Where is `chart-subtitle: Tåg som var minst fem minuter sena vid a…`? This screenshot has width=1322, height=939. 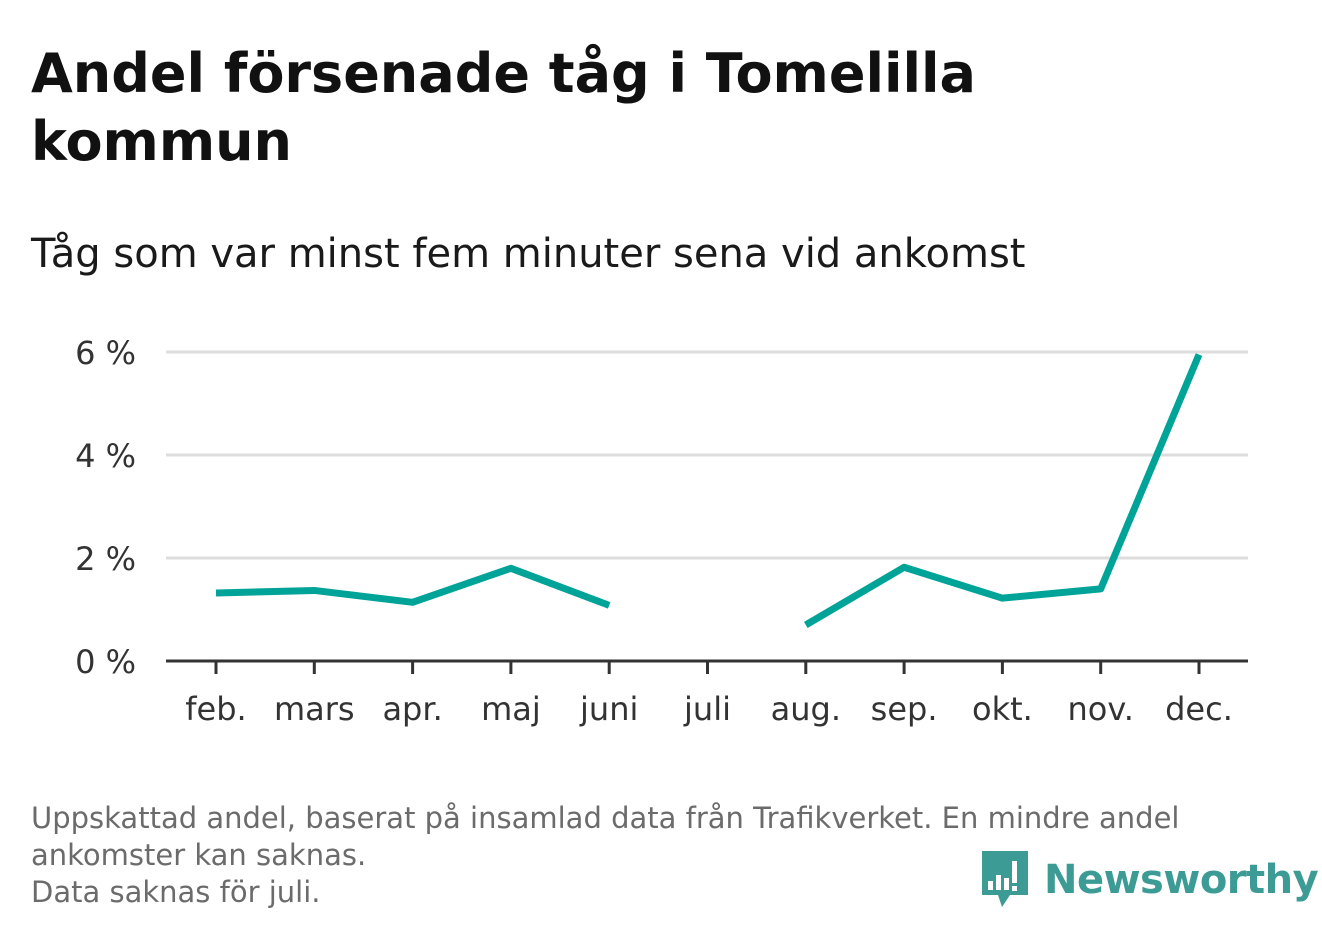
chart-subtitle: Tåg som var minst fem minuter sena vid a… is located at coordinates (528, 254).